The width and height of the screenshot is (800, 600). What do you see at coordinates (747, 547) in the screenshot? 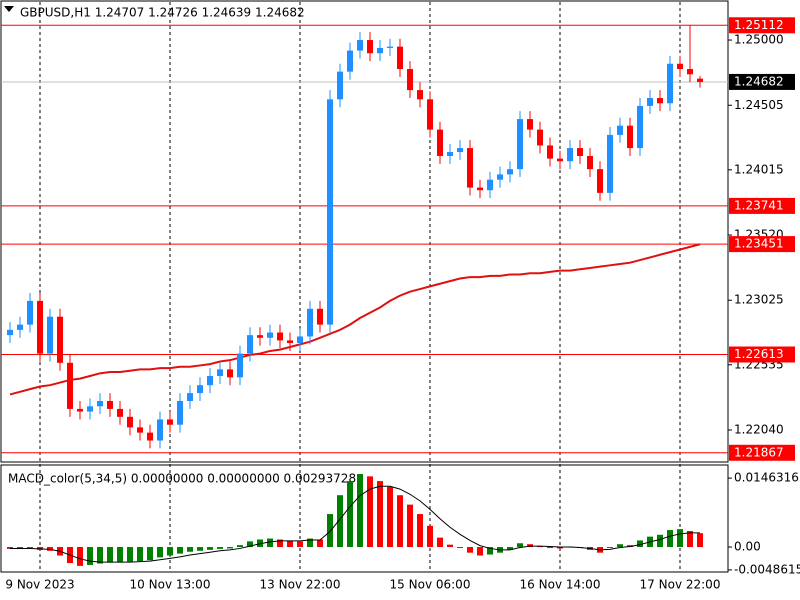
I see `y-tick-label: 0.00` at bounding box center [747, 547].